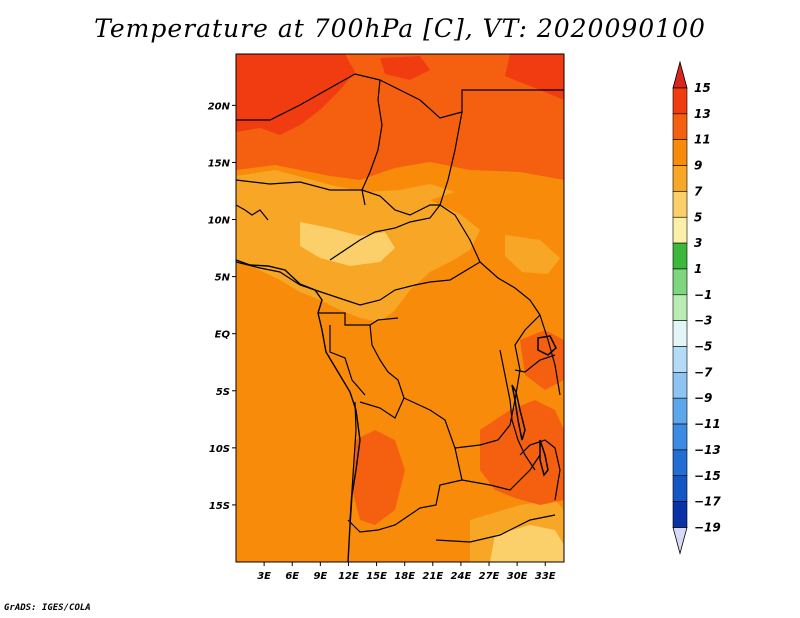  I want to click on lat-label: 15N, so click(219, 163).